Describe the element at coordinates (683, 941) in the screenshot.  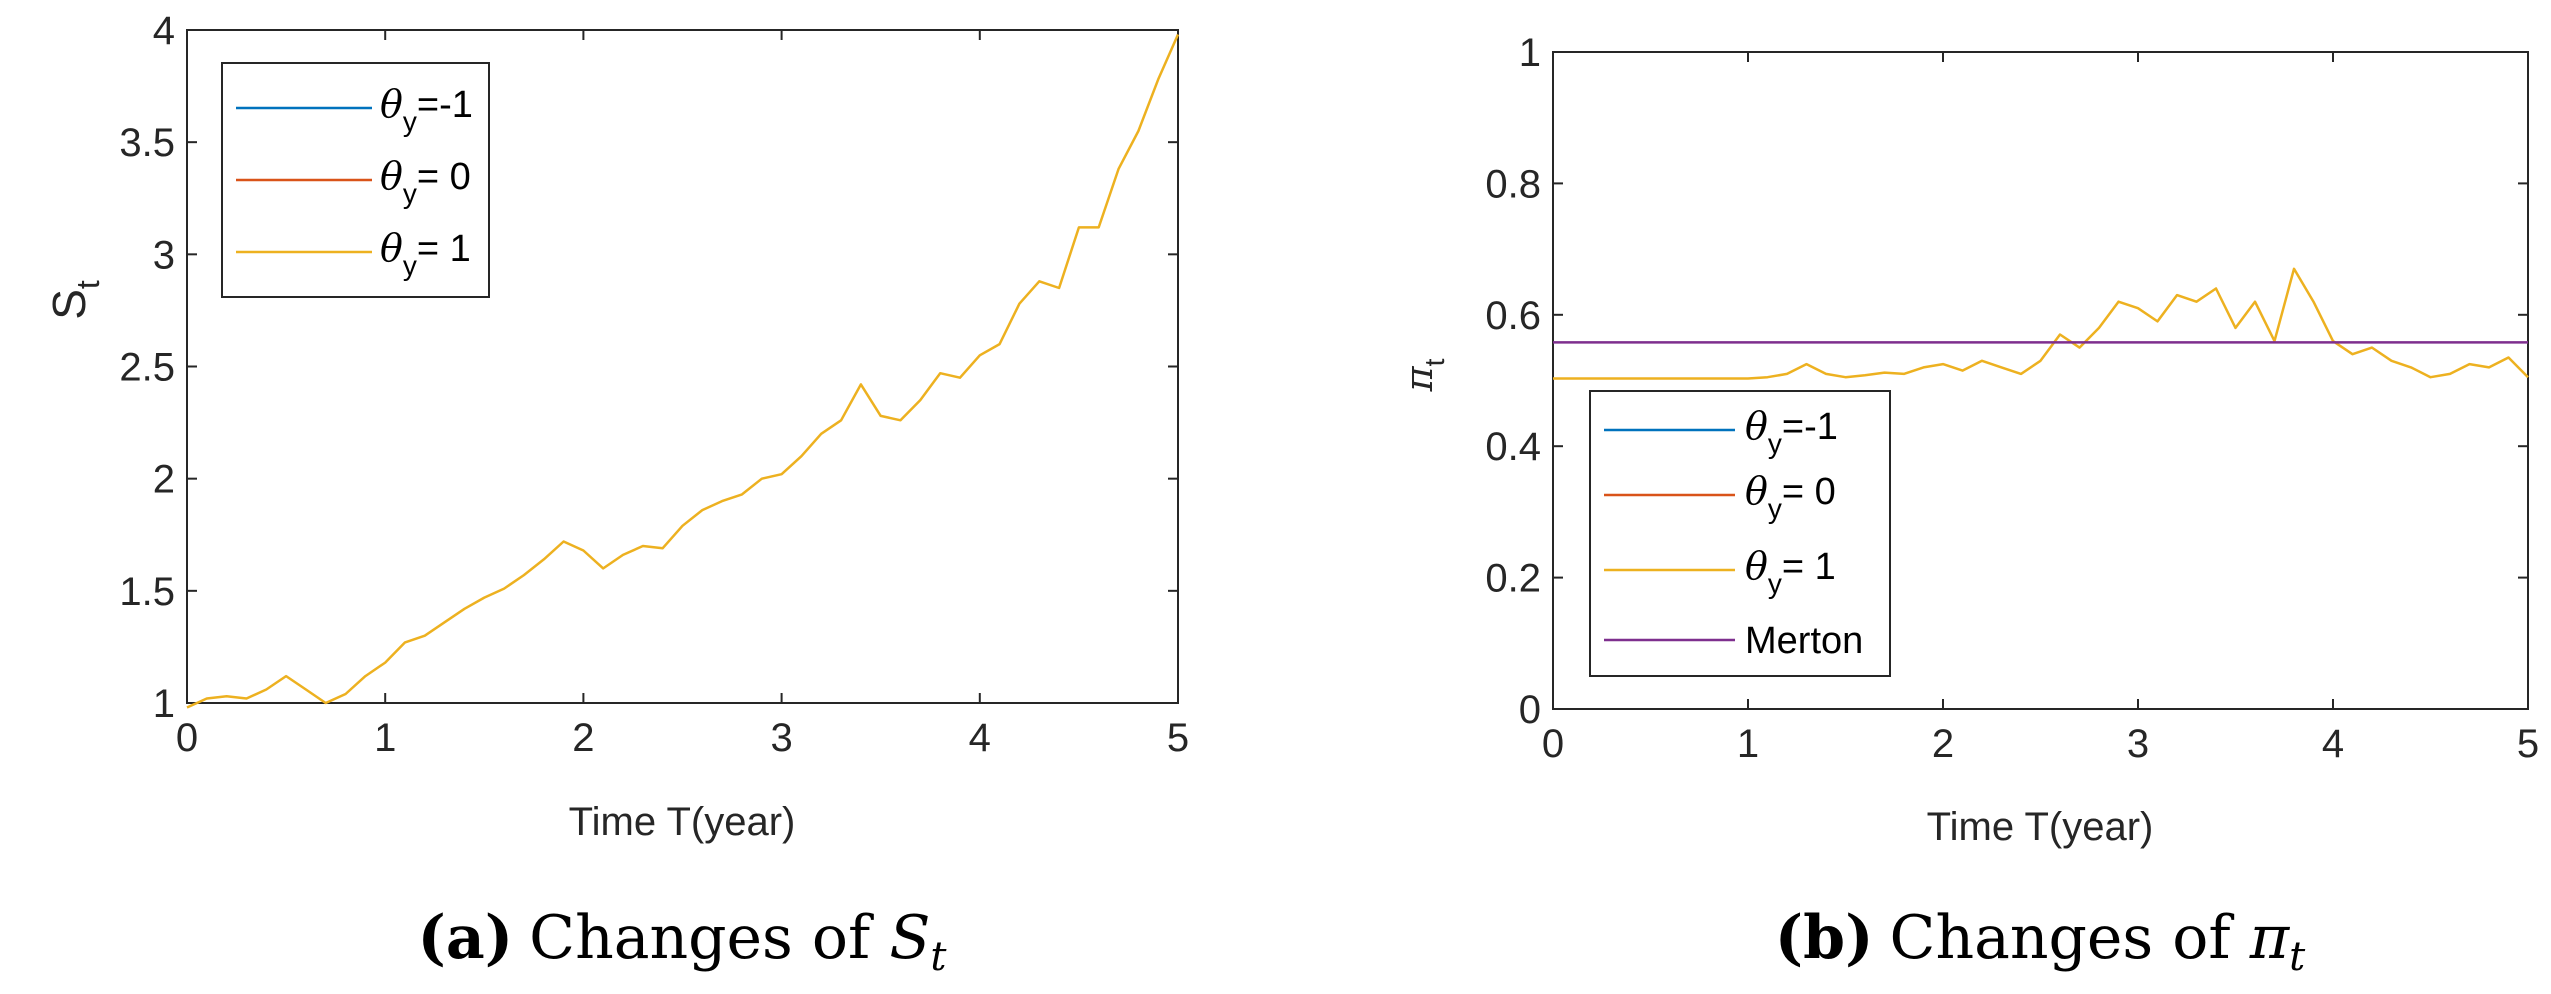
I see `caption-a: (a) Changes of St` at that location.